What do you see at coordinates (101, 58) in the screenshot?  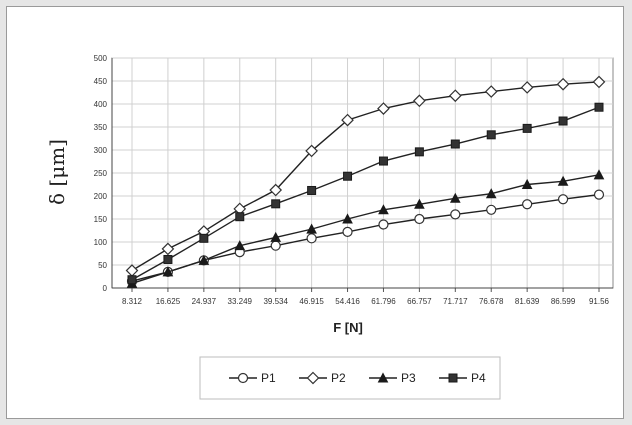 I see `y-tick-label: 500` at bounding box center [101, 58].